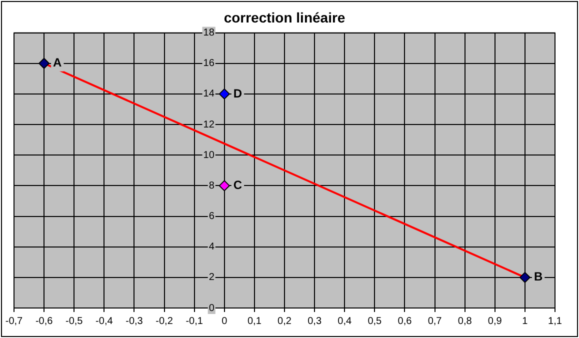  Describe the element at coordinates (74, 321) in the screenshot. I see `x-tick-label: -0,5` at that location.